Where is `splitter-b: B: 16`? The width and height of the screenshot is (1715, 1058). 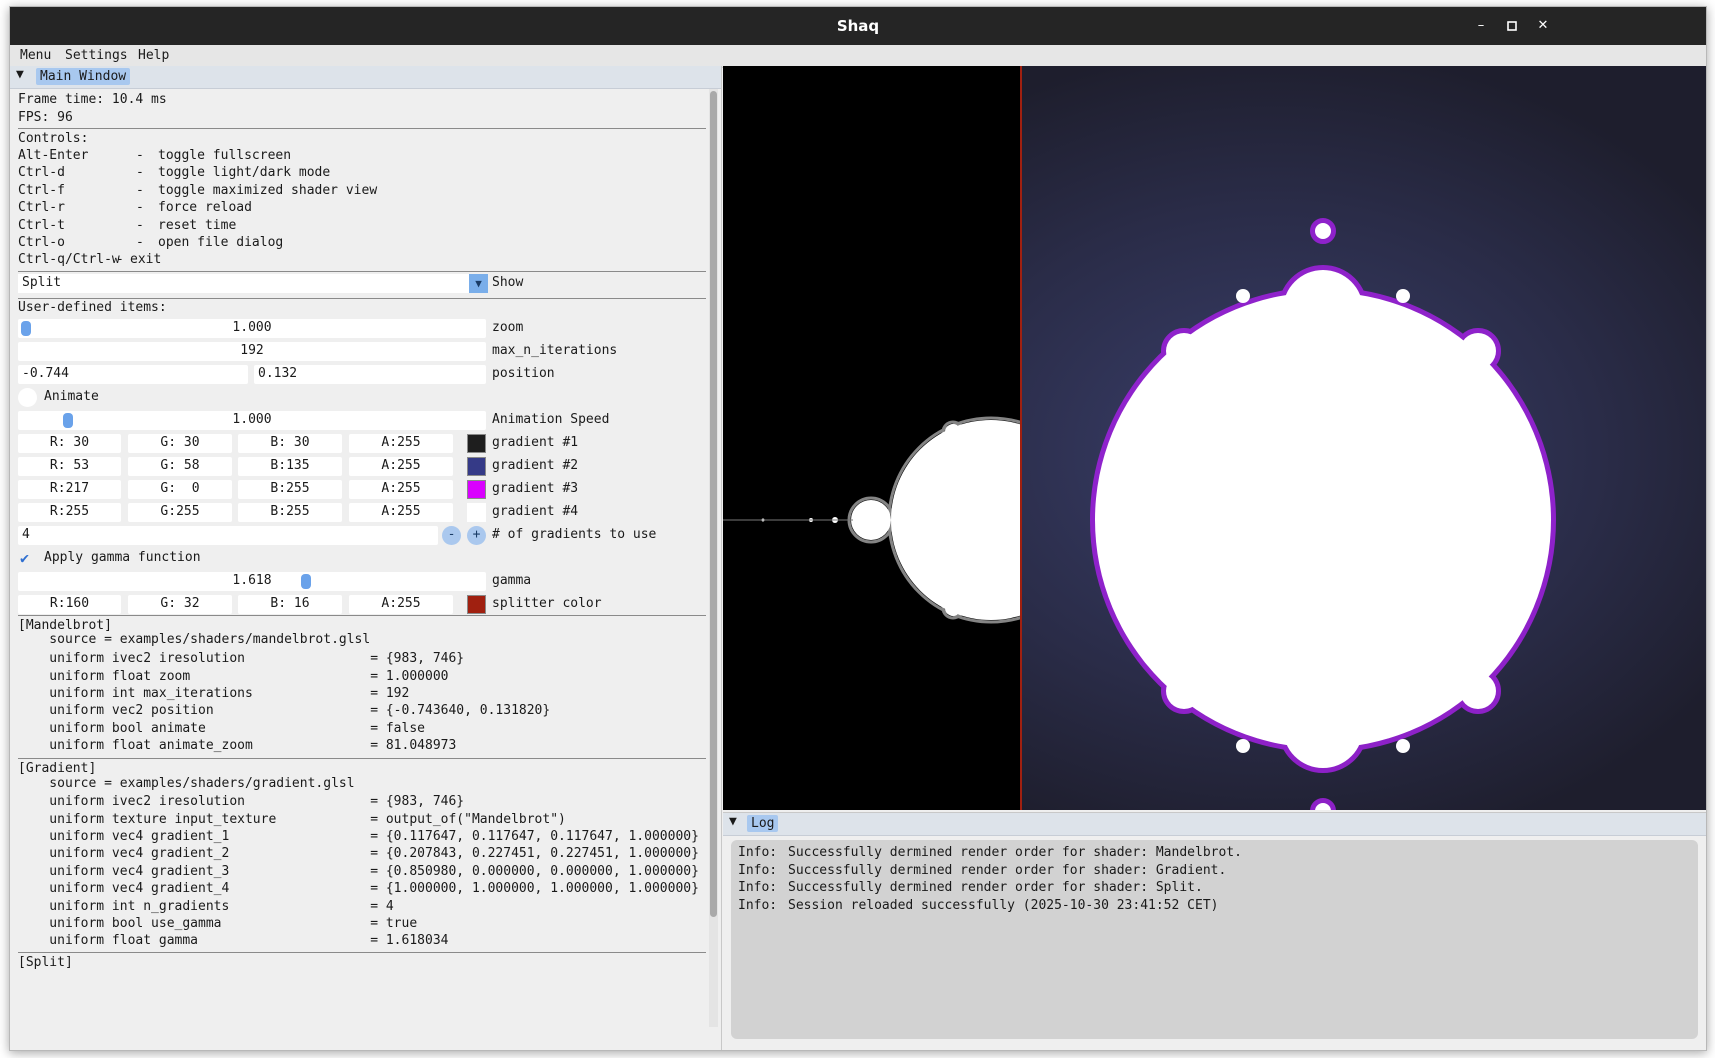
splitter-b: B: 16 is located at coordinates (290, 604).